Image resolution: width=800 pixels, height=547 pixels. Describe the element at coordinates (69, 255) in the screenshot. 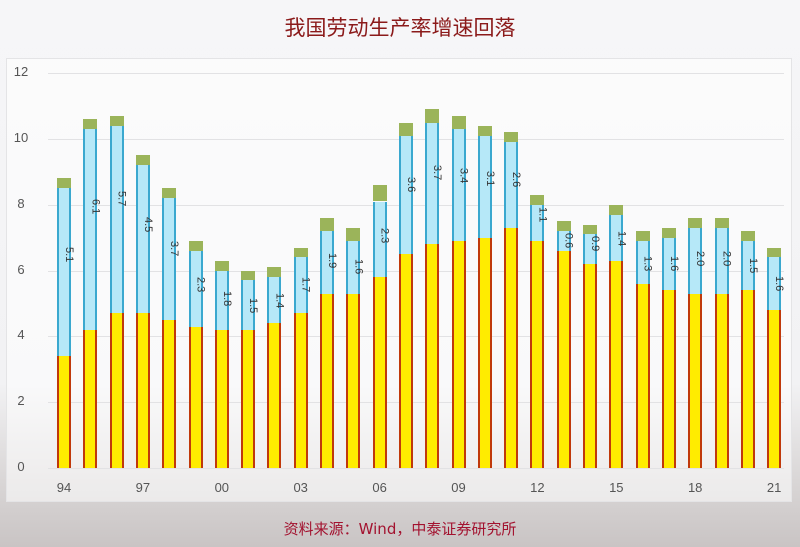

I see `bar-value-label: 5.1` at that location.